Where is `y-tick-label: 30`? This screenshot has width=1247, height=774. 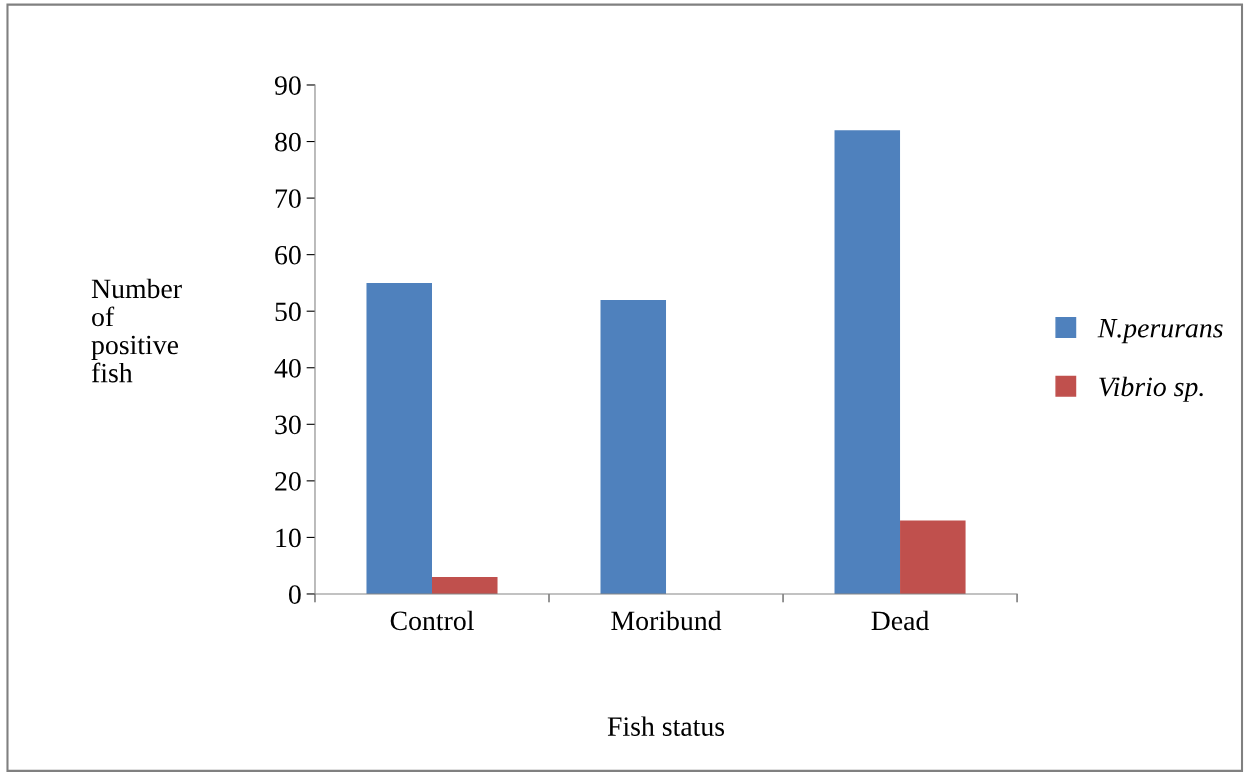
y-tick-label: 30 is located at coordinates (288, 425).